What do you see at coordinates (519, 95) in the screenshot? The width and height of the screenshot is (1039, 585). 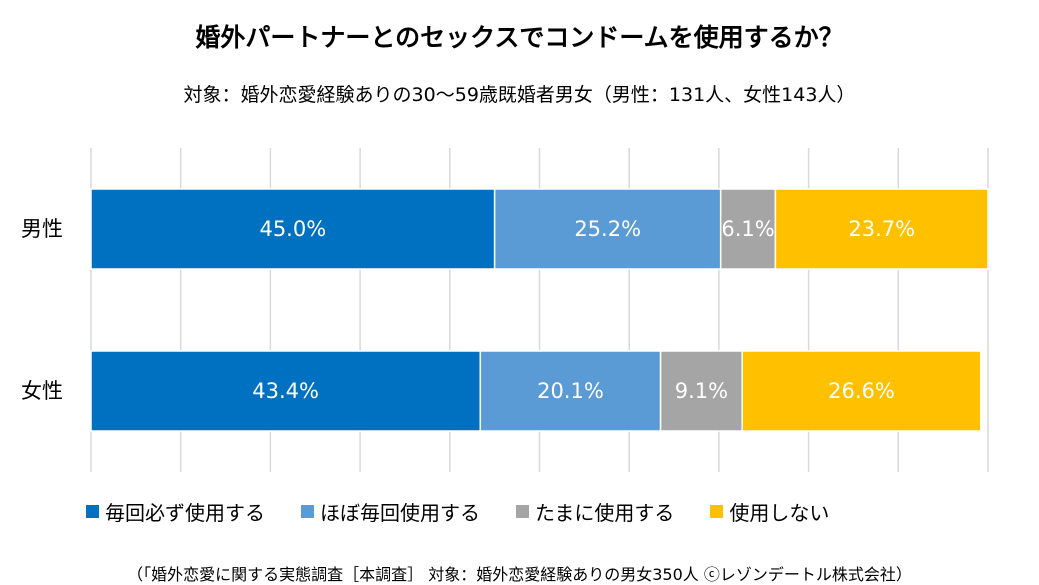 I see `chart-subtitle: 対象：婚外恋愛経験ありの30～59歳既婚者男女（男性：131人、女性143人）` at bounding box center [519, 95].